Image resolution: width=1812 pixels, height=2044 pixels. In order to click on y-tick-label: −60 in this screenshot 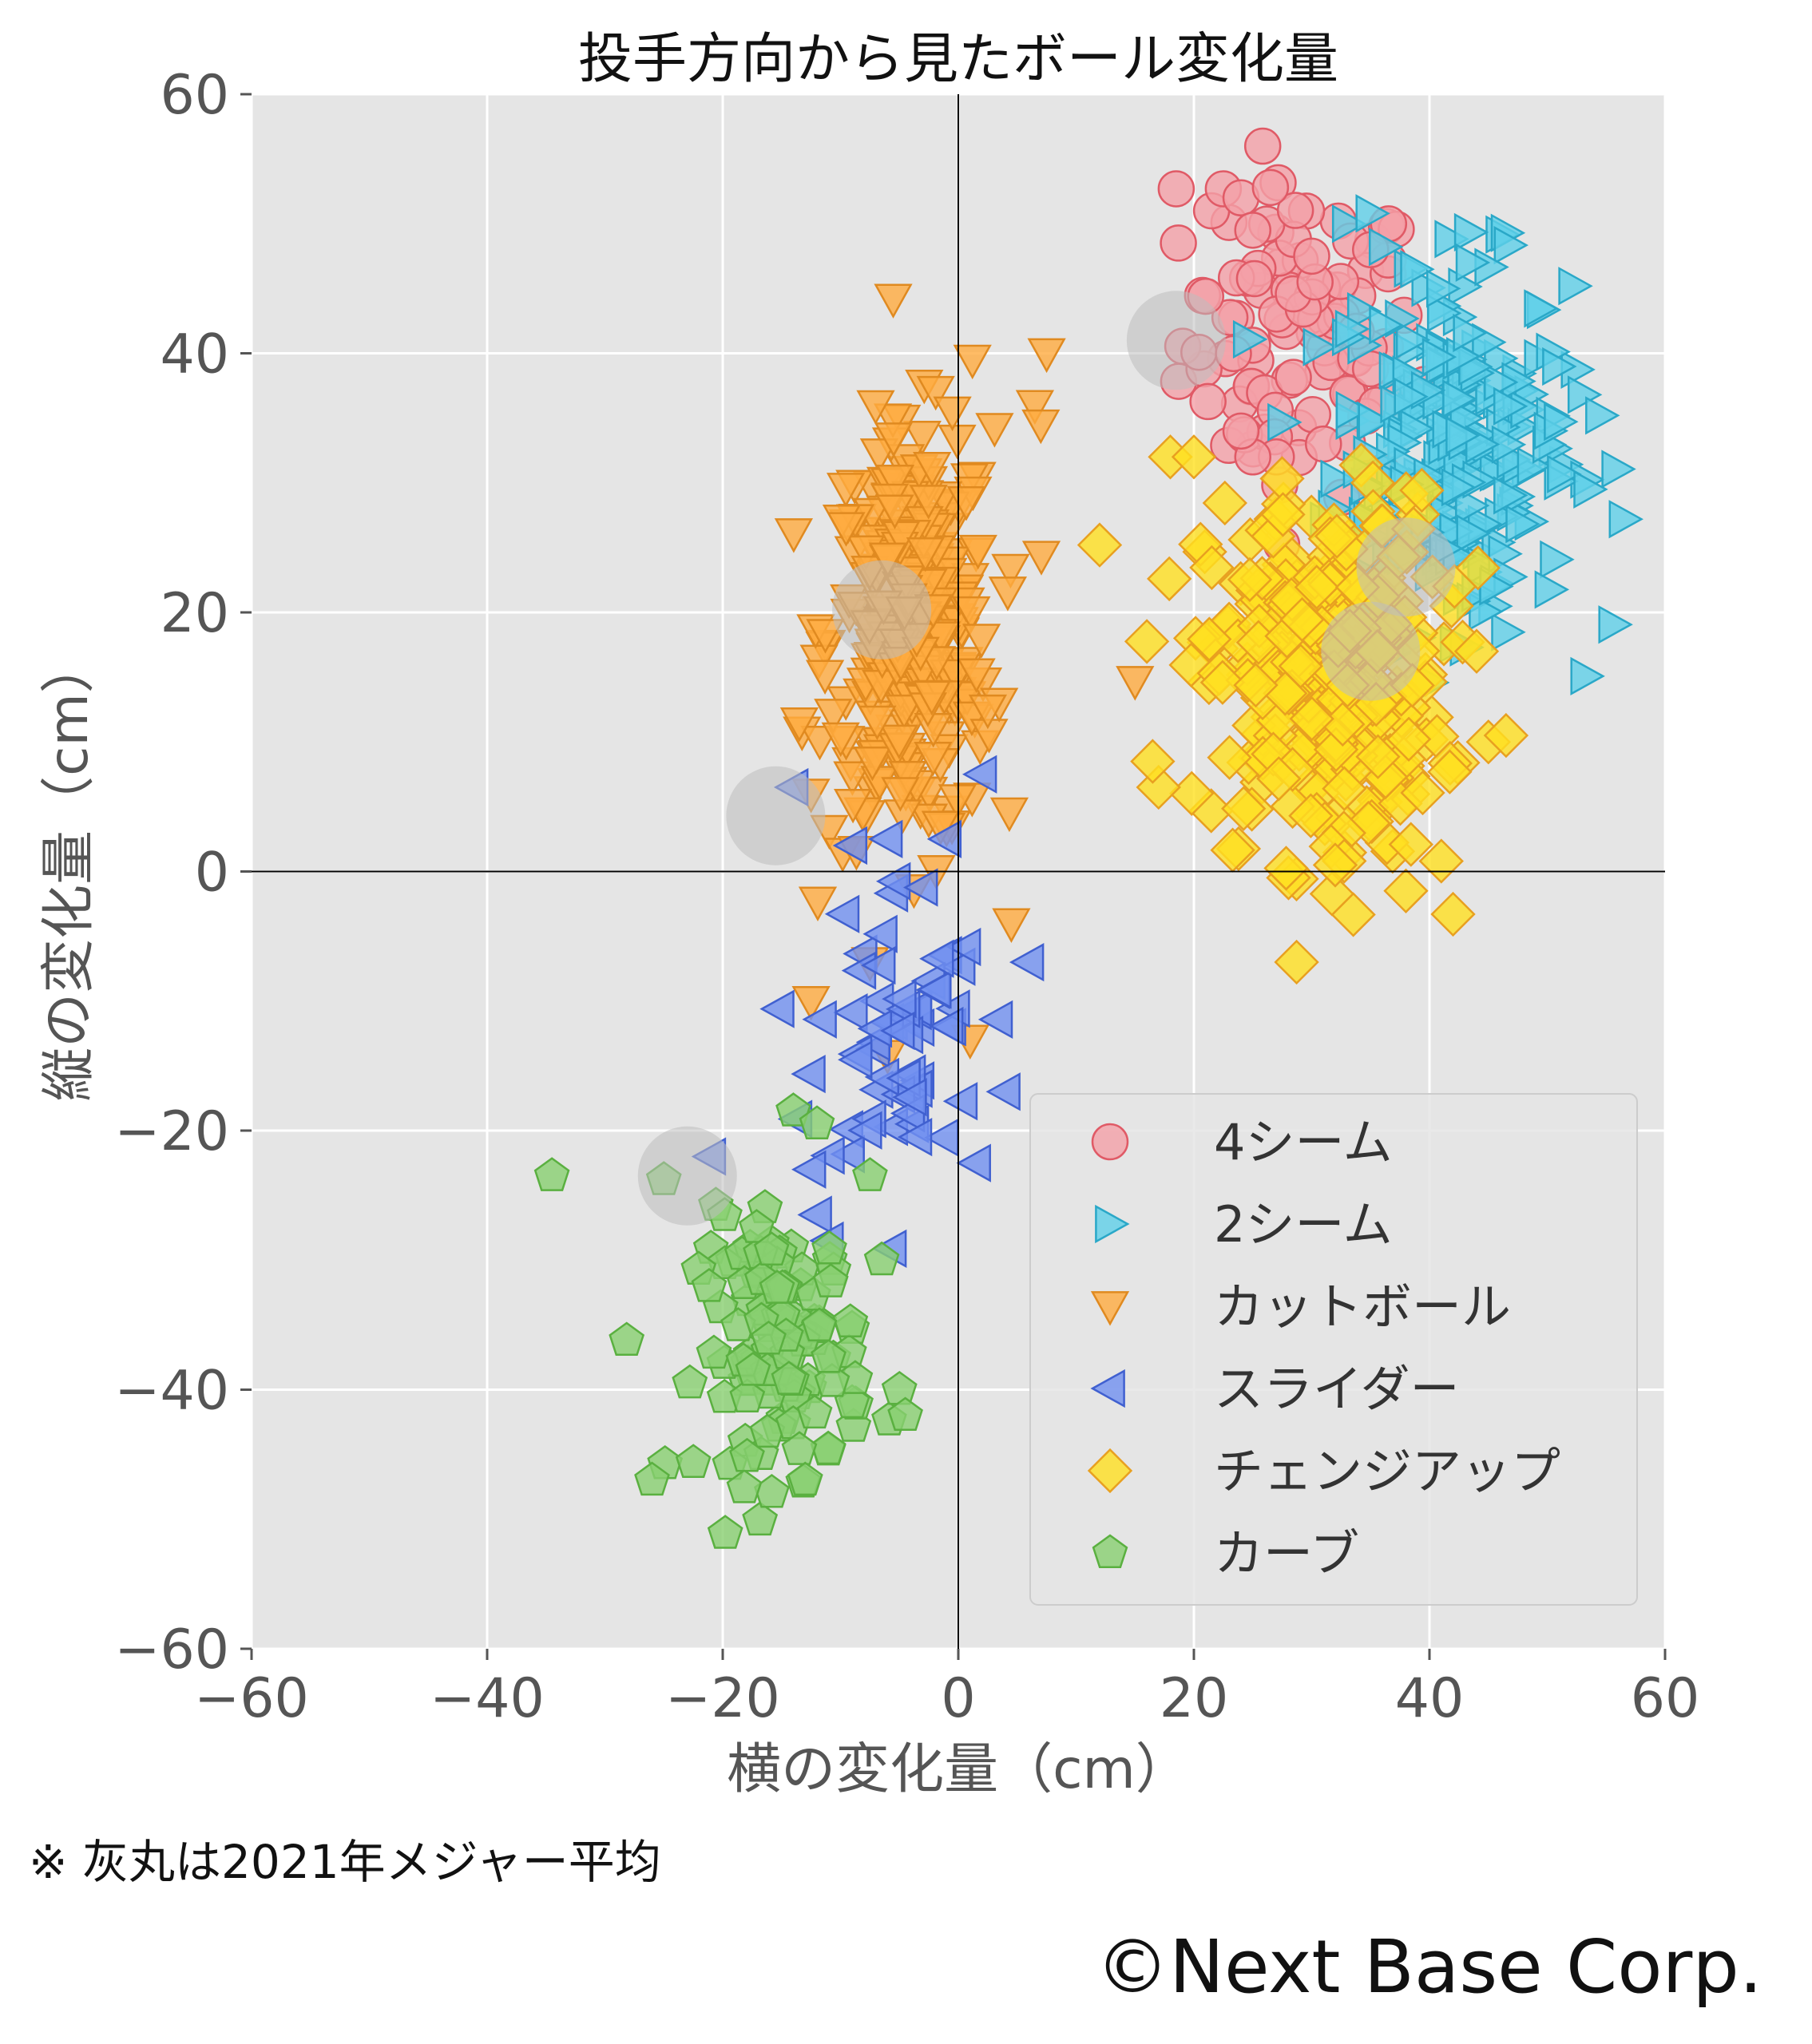, I will do `click(172, 1650)`.